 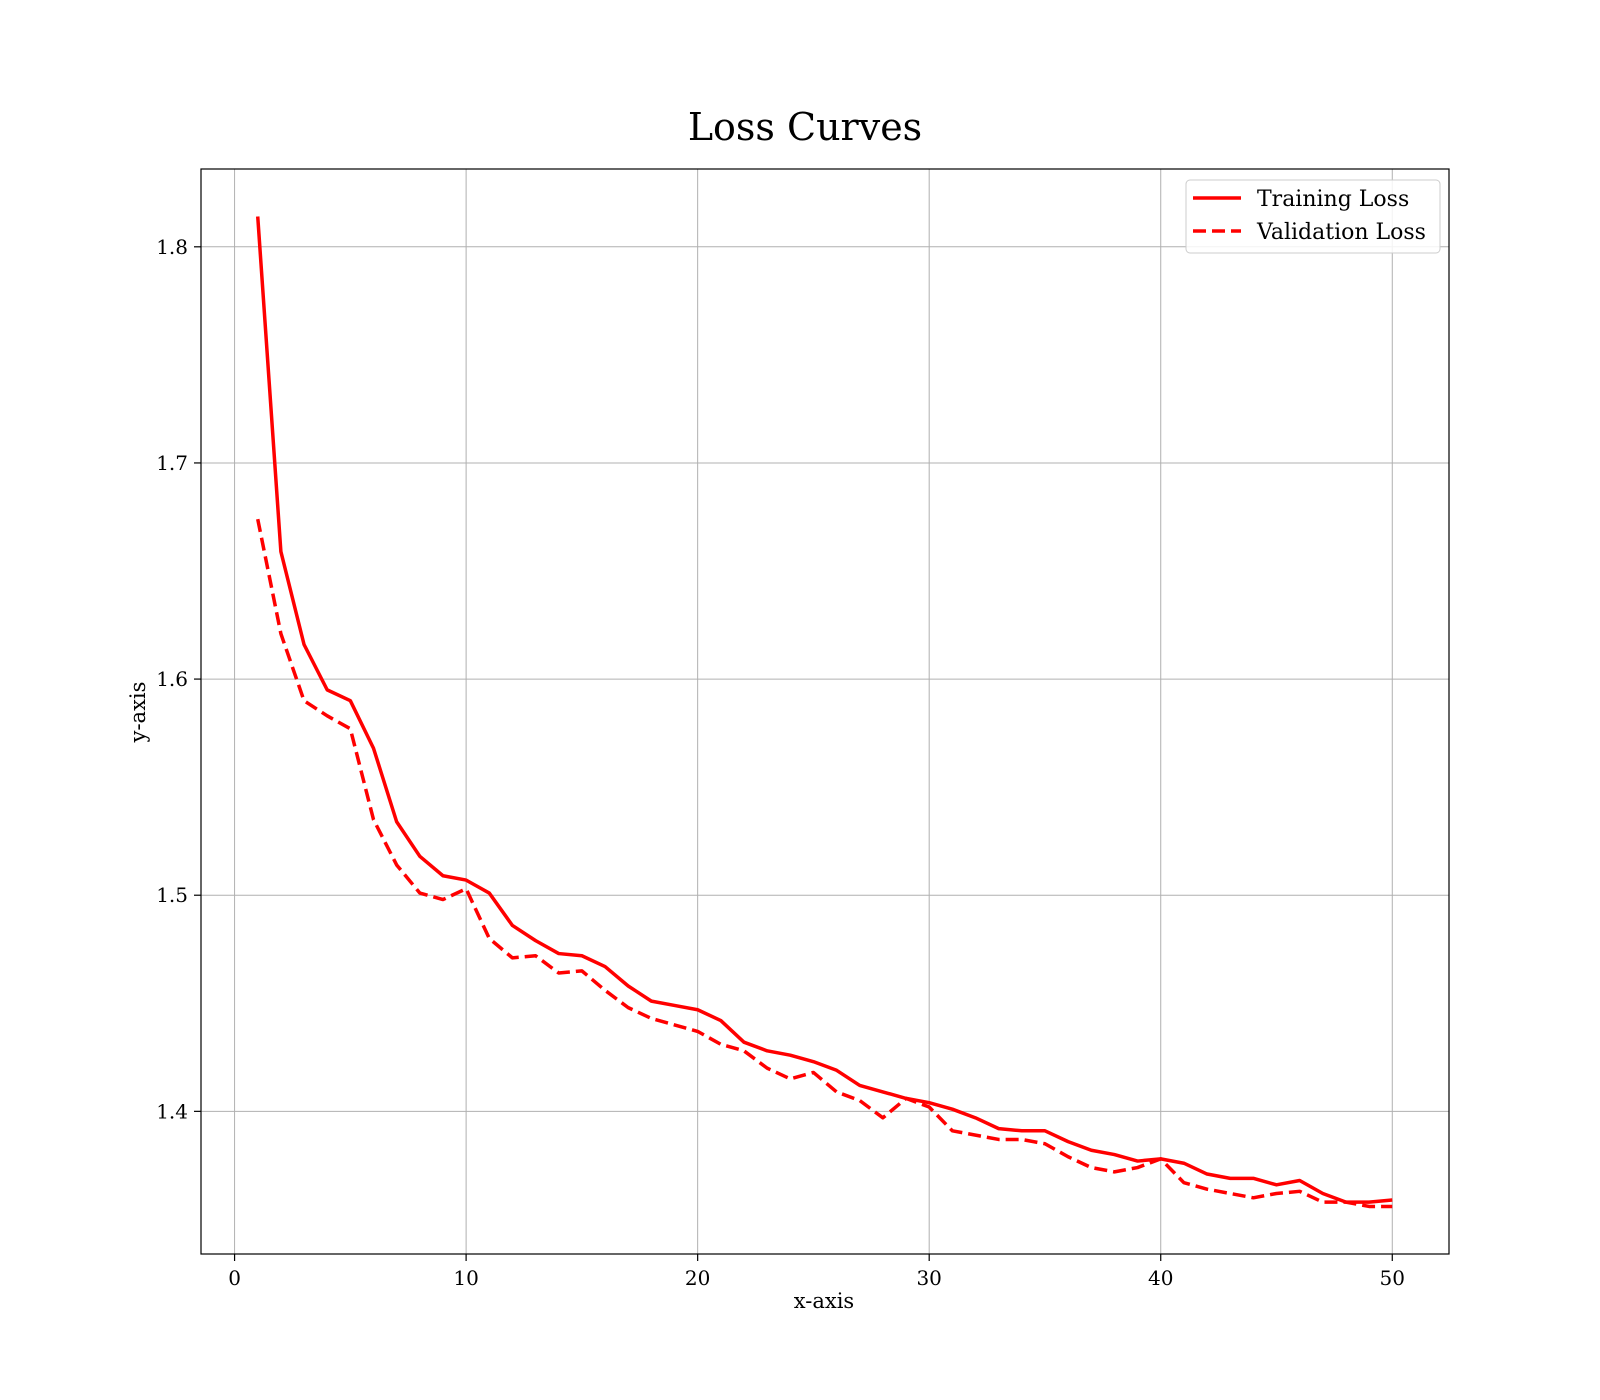 I want to click on x-tick-label-30: 30, so click(x=928, y=1278).